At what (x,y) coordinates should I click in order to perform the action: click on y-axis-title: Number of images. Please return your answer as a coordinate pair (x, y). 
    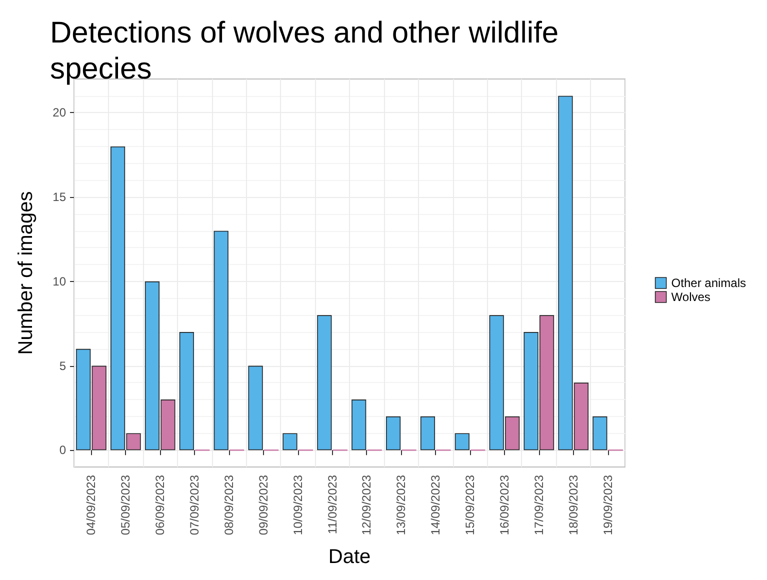
    Looking at the image, I should click on (26, 273).